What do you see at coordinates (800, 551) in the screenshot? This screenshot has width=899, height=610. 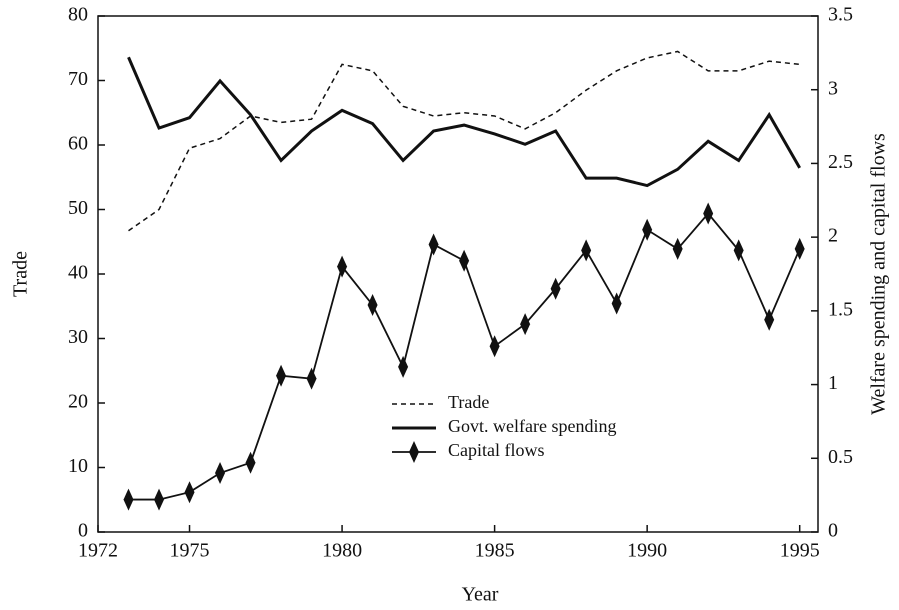 I see `x-tick-label: 1995` at bounding box center [800, 551].